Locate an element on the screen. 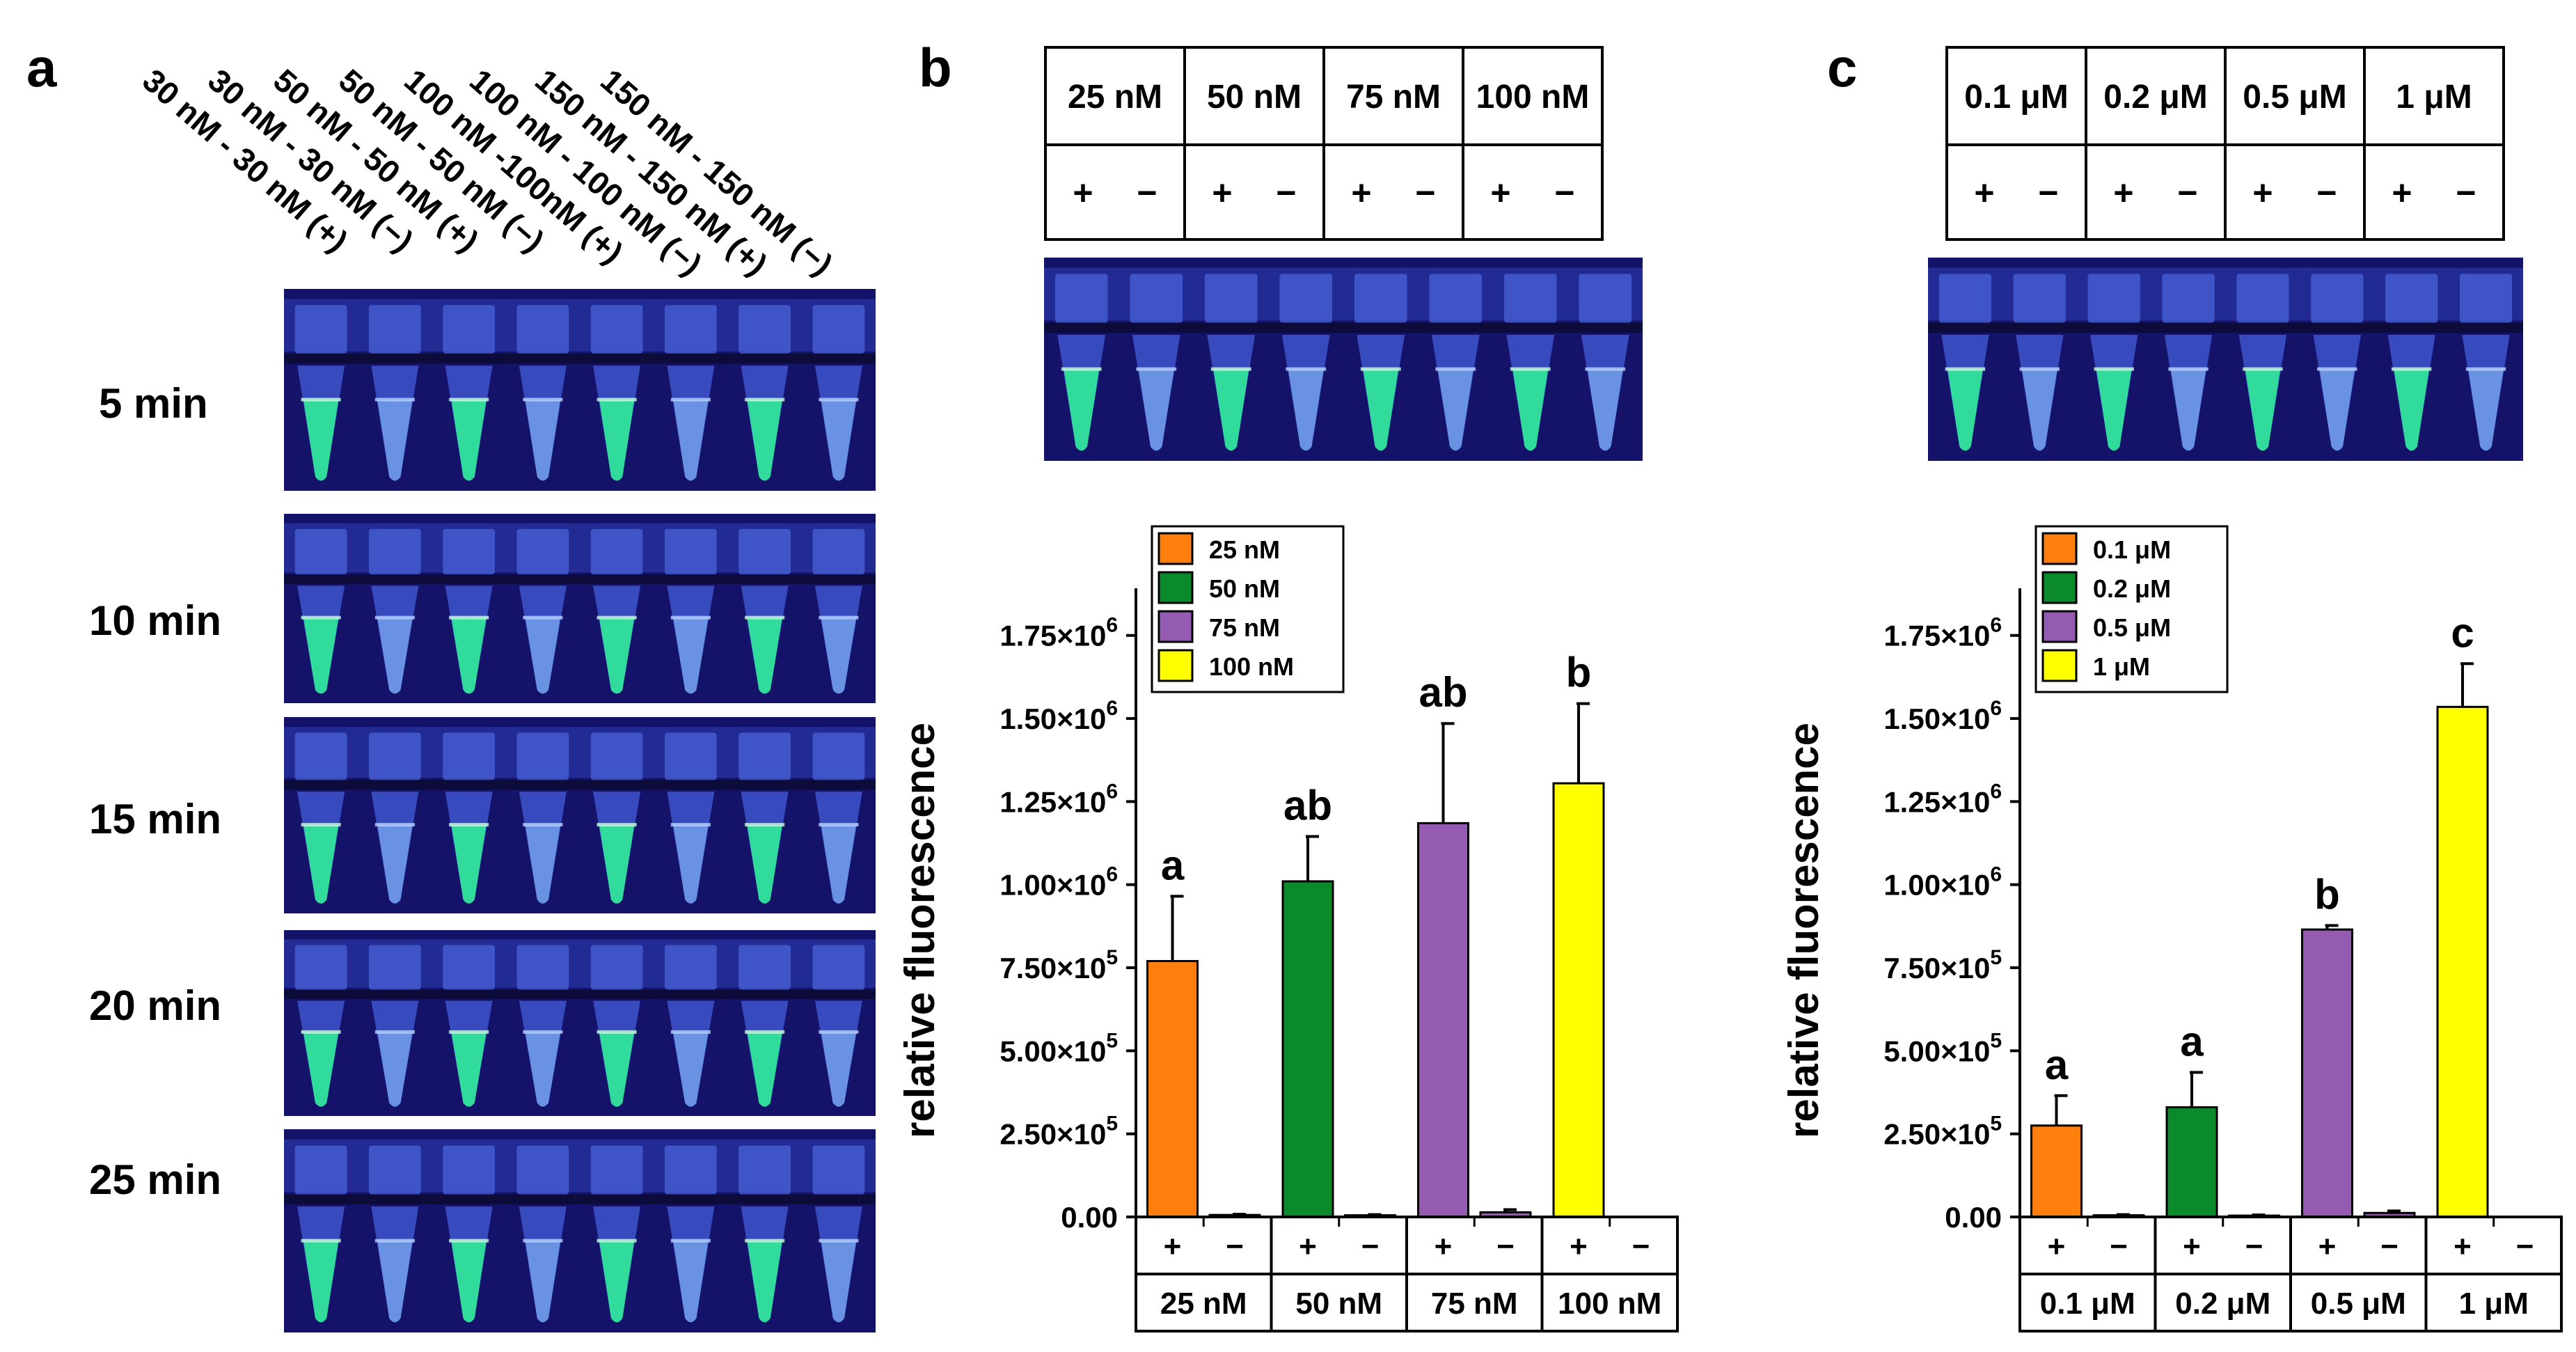 Image resolution: width=2576 pixels, height=1352 pixels. panel-c-header-plus-1: + is located at coordinates (1984, 192).